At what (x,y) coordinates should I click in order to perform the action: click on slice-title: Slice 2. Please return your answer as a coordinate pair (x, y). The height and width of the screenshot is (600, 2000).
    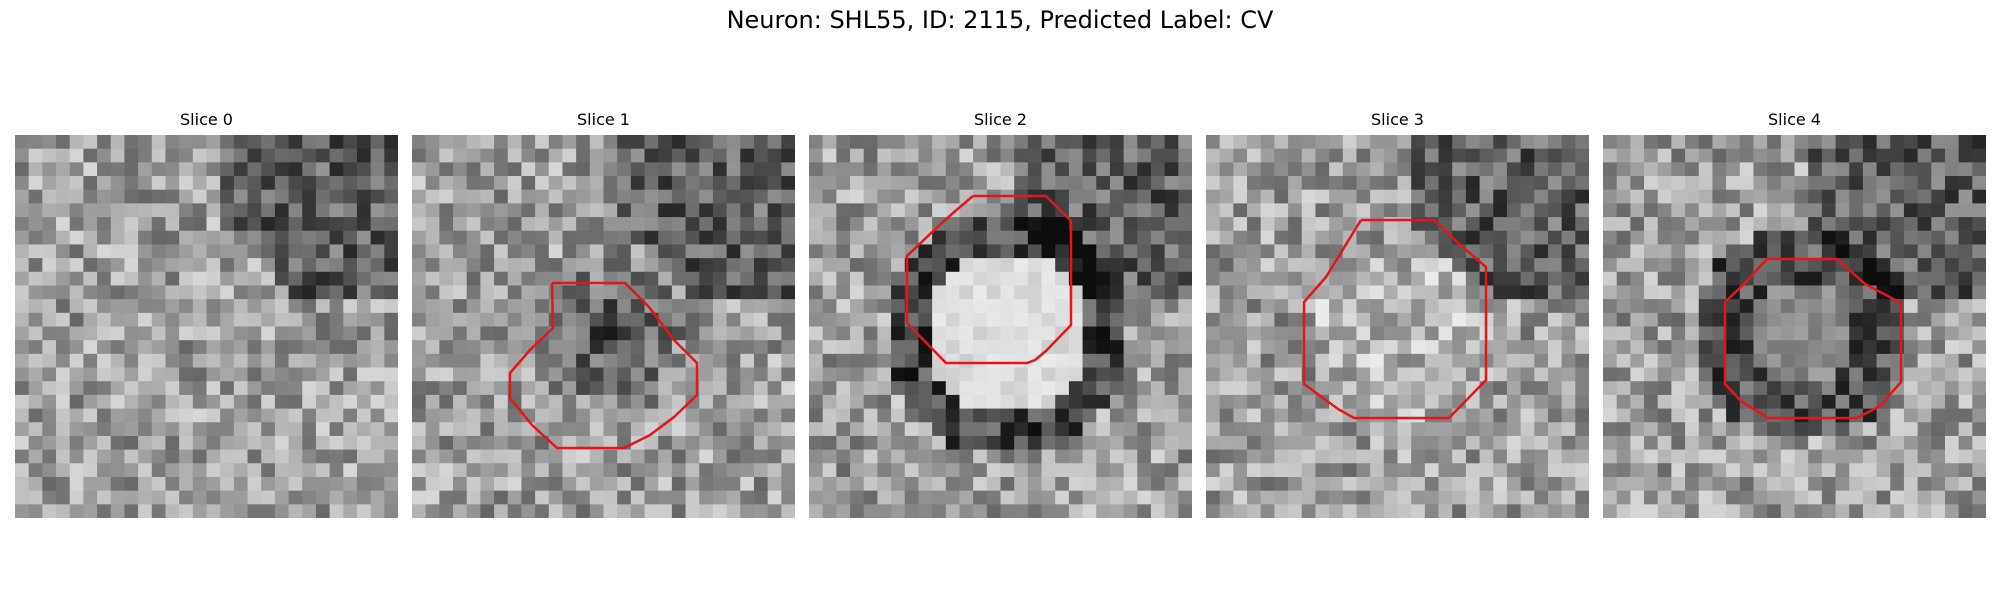
    Looking at the image, I should click on (1000, 119).